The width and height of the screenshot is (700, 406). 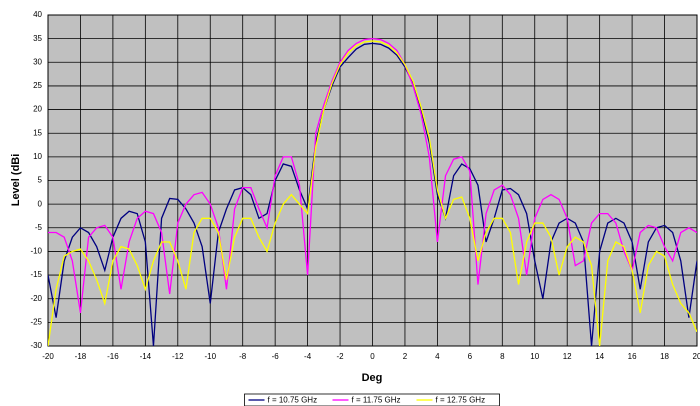 I want to click on x-tick-label: 10, so click(x=534, y=356).